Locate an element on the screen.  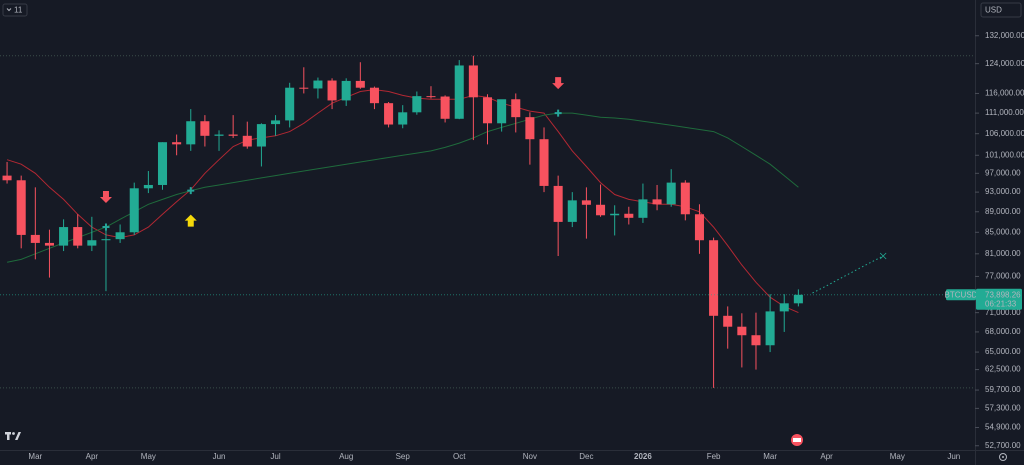
y-tick-label: 71,000.00 is located at coordinates (1003, 312).